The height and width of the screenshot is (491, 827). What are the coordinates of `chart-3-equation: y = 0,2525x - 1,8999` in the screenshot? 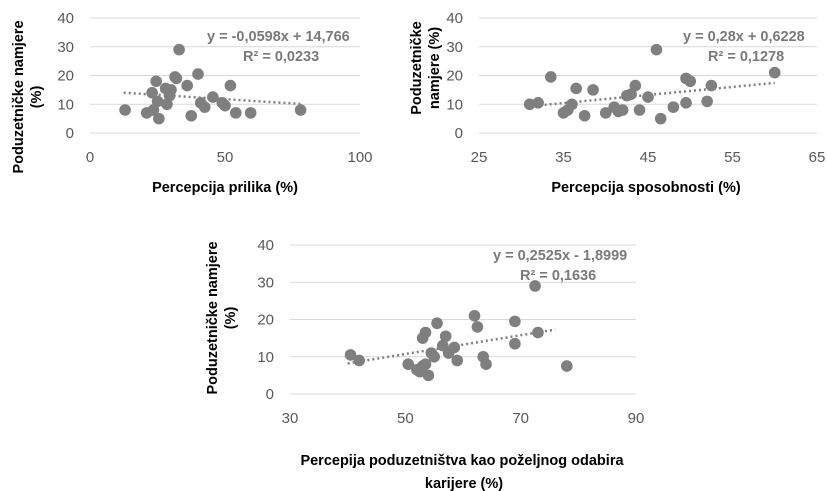 It's located at (560, 256).